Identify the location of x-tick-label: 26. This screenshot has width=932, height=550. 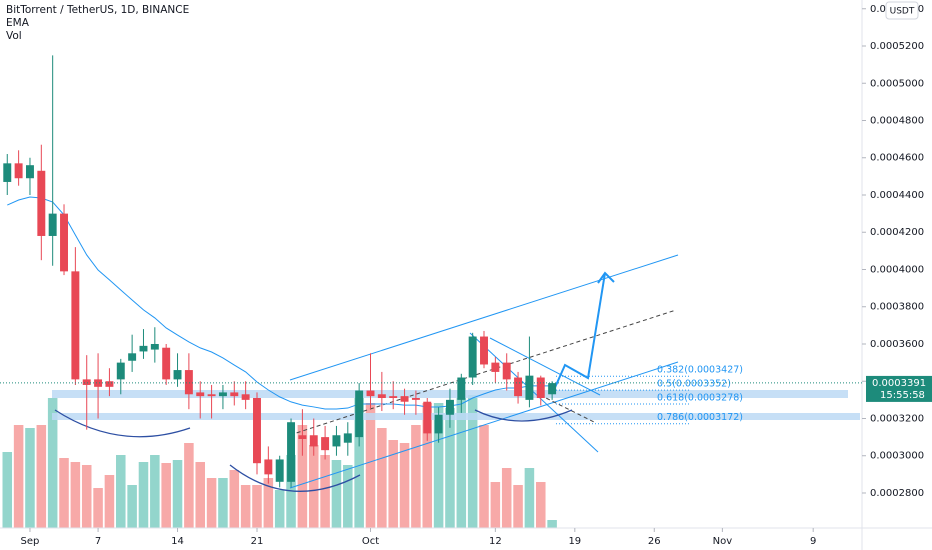
(654, 541).